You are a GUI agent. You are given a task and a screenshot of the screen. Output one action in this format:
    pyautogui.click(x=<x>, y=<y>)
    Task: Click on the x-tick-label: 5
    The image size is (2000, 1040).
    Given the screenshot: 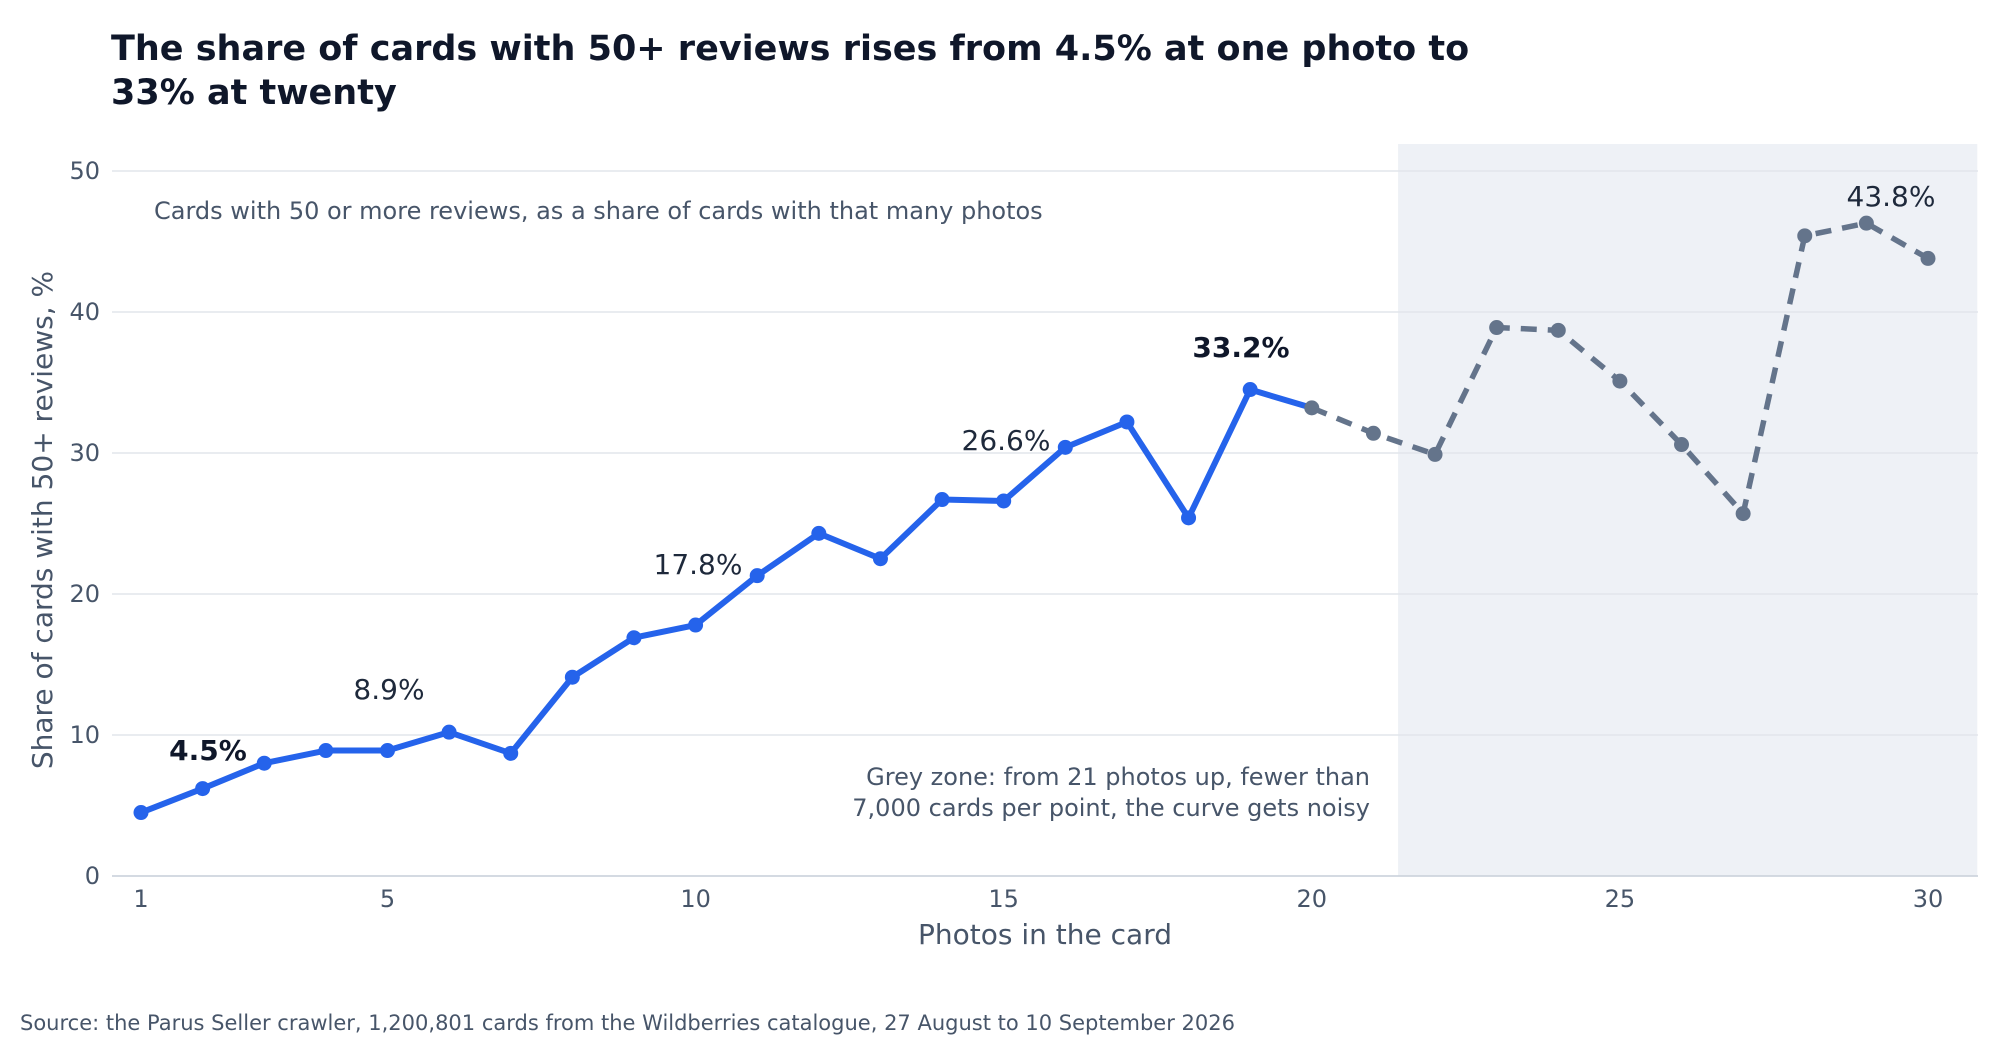 What is the action you would take?
    pyautogui.click(x=387, y=899)
    